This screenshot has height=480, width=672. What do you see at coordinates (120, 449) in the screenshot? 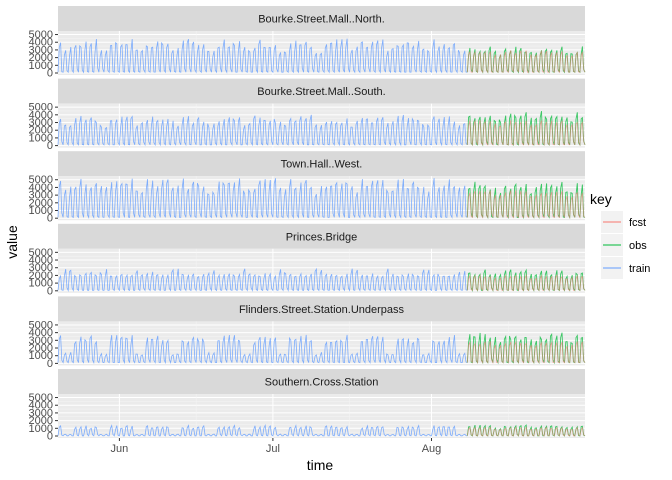
I see `x-tick-label: Jun` at bounding box center [120, 449].